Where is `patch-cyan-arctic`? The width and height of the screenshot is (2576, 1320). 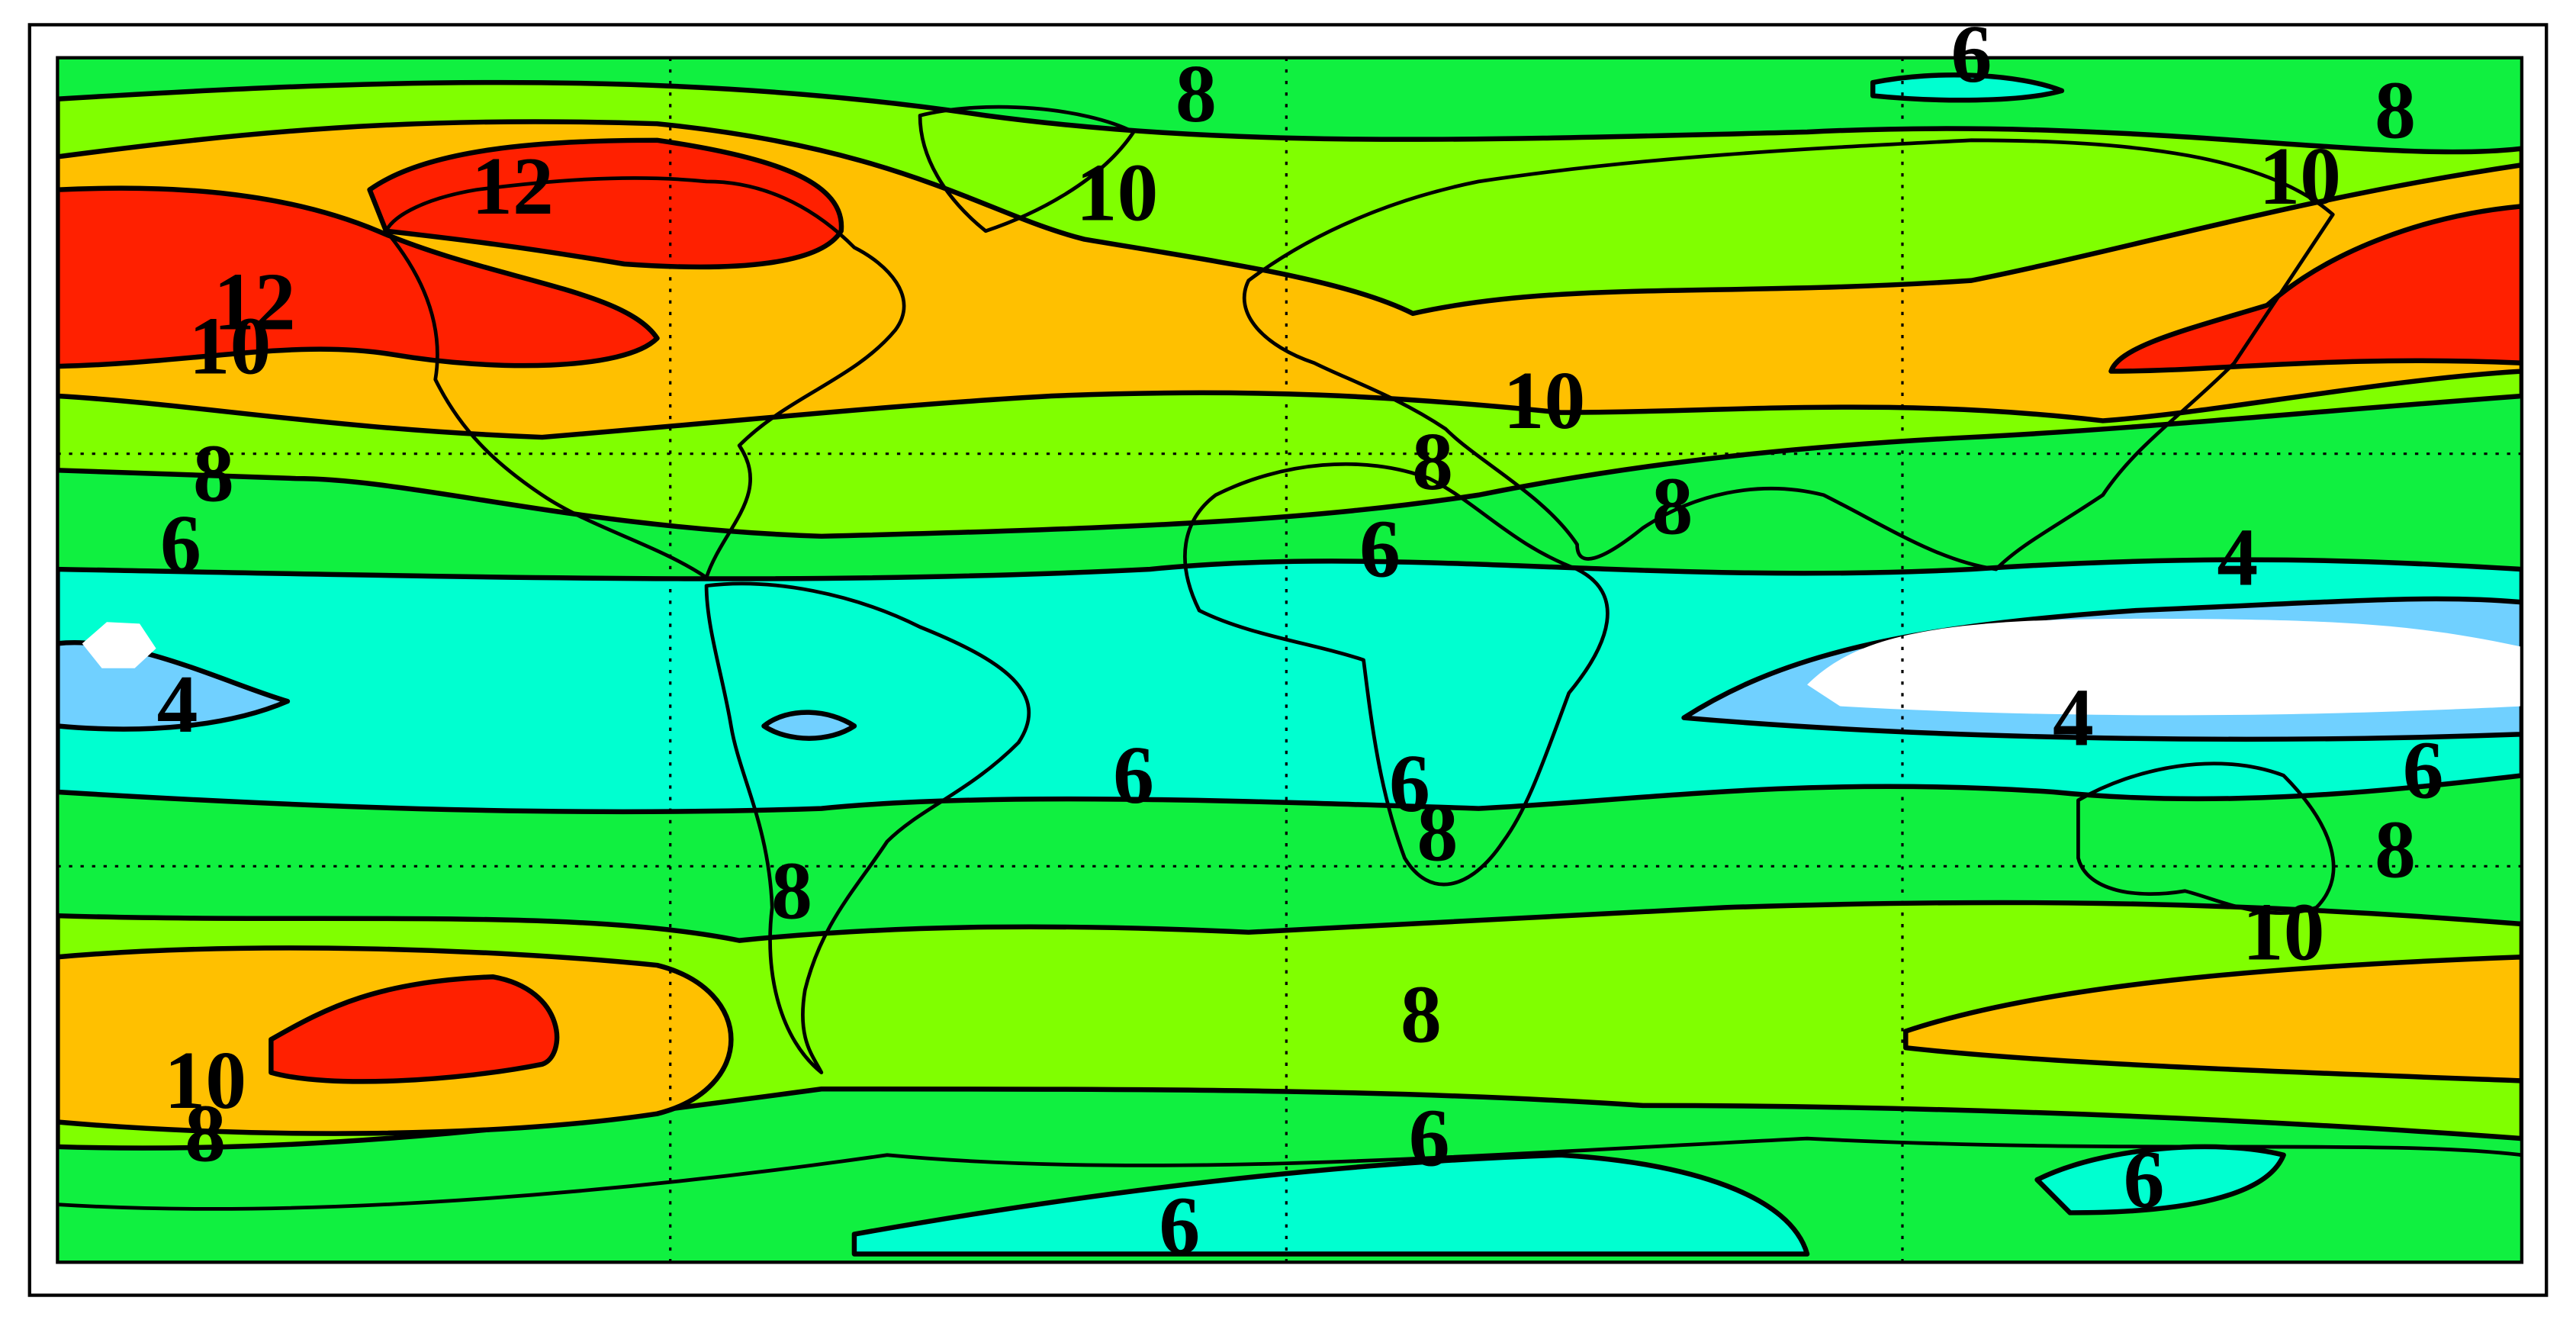
patch-cyan-arctic is located at coordinates (1967, 87).